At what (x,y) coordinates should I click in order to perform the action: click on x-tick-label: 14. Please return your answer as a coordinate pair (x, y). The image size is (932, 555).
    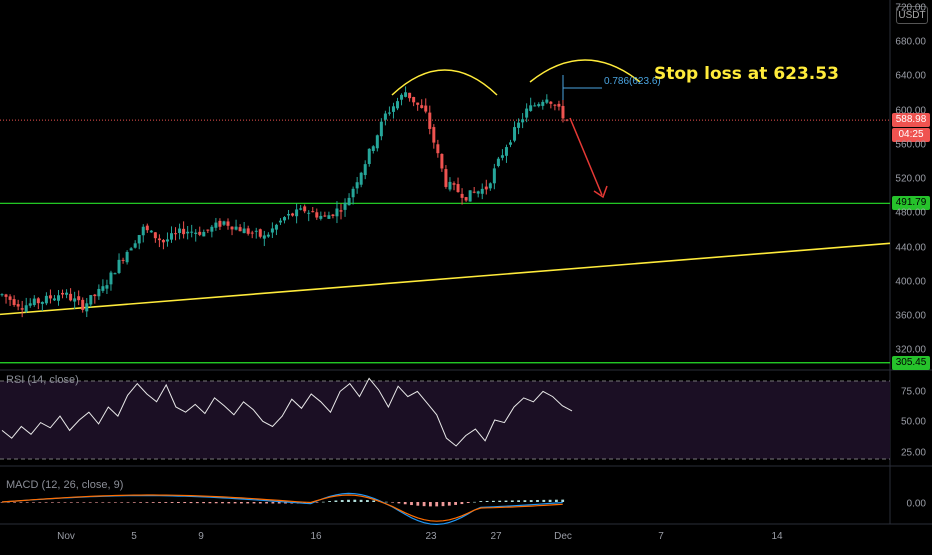
    Looking at the image, I should click on (777, 536).